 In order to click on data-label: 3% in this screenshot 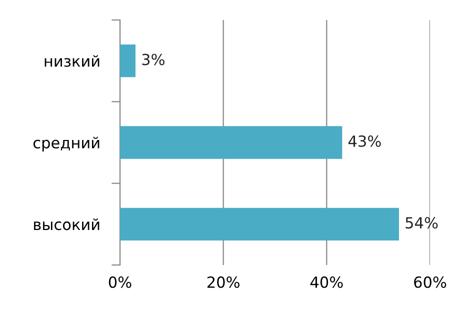, I will do `click(153, 60)`.